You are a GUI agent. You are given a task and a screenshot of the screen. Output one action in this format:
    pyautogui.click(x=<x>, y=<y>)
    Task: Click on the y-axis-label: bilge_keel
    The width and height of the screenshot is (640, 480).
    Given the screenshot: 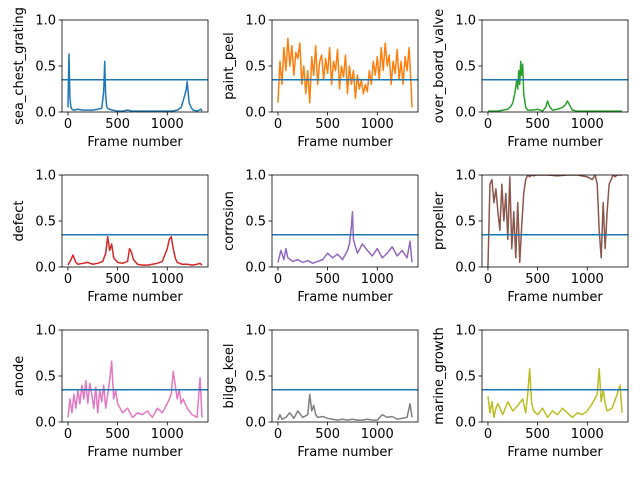 What is the action you would take?
    pyautogui.click(x=229, y=376)
    